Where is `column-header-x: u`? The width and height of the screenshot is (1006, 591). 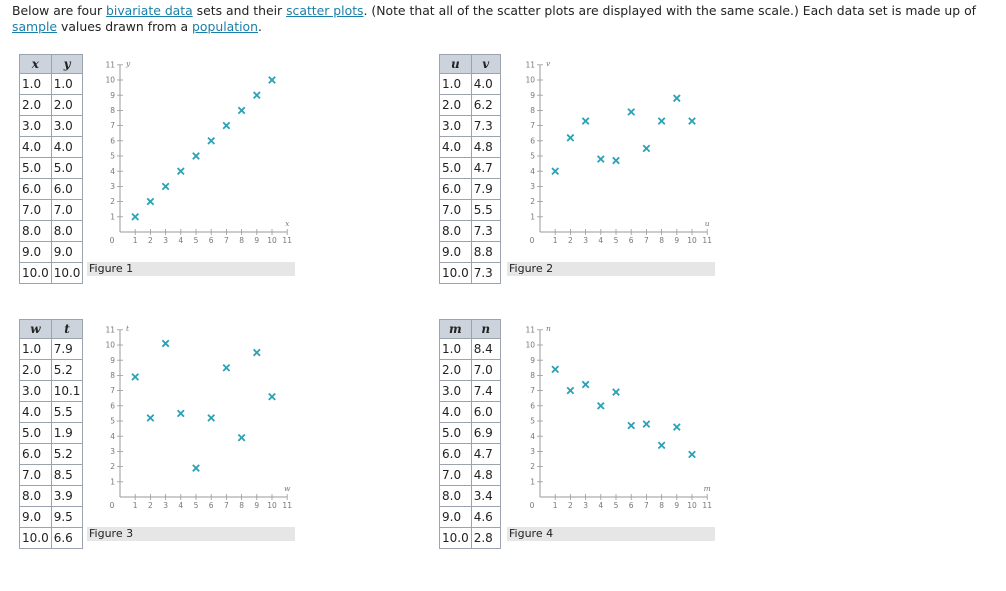
column-header-x: u is located at coordinates (455, 64).